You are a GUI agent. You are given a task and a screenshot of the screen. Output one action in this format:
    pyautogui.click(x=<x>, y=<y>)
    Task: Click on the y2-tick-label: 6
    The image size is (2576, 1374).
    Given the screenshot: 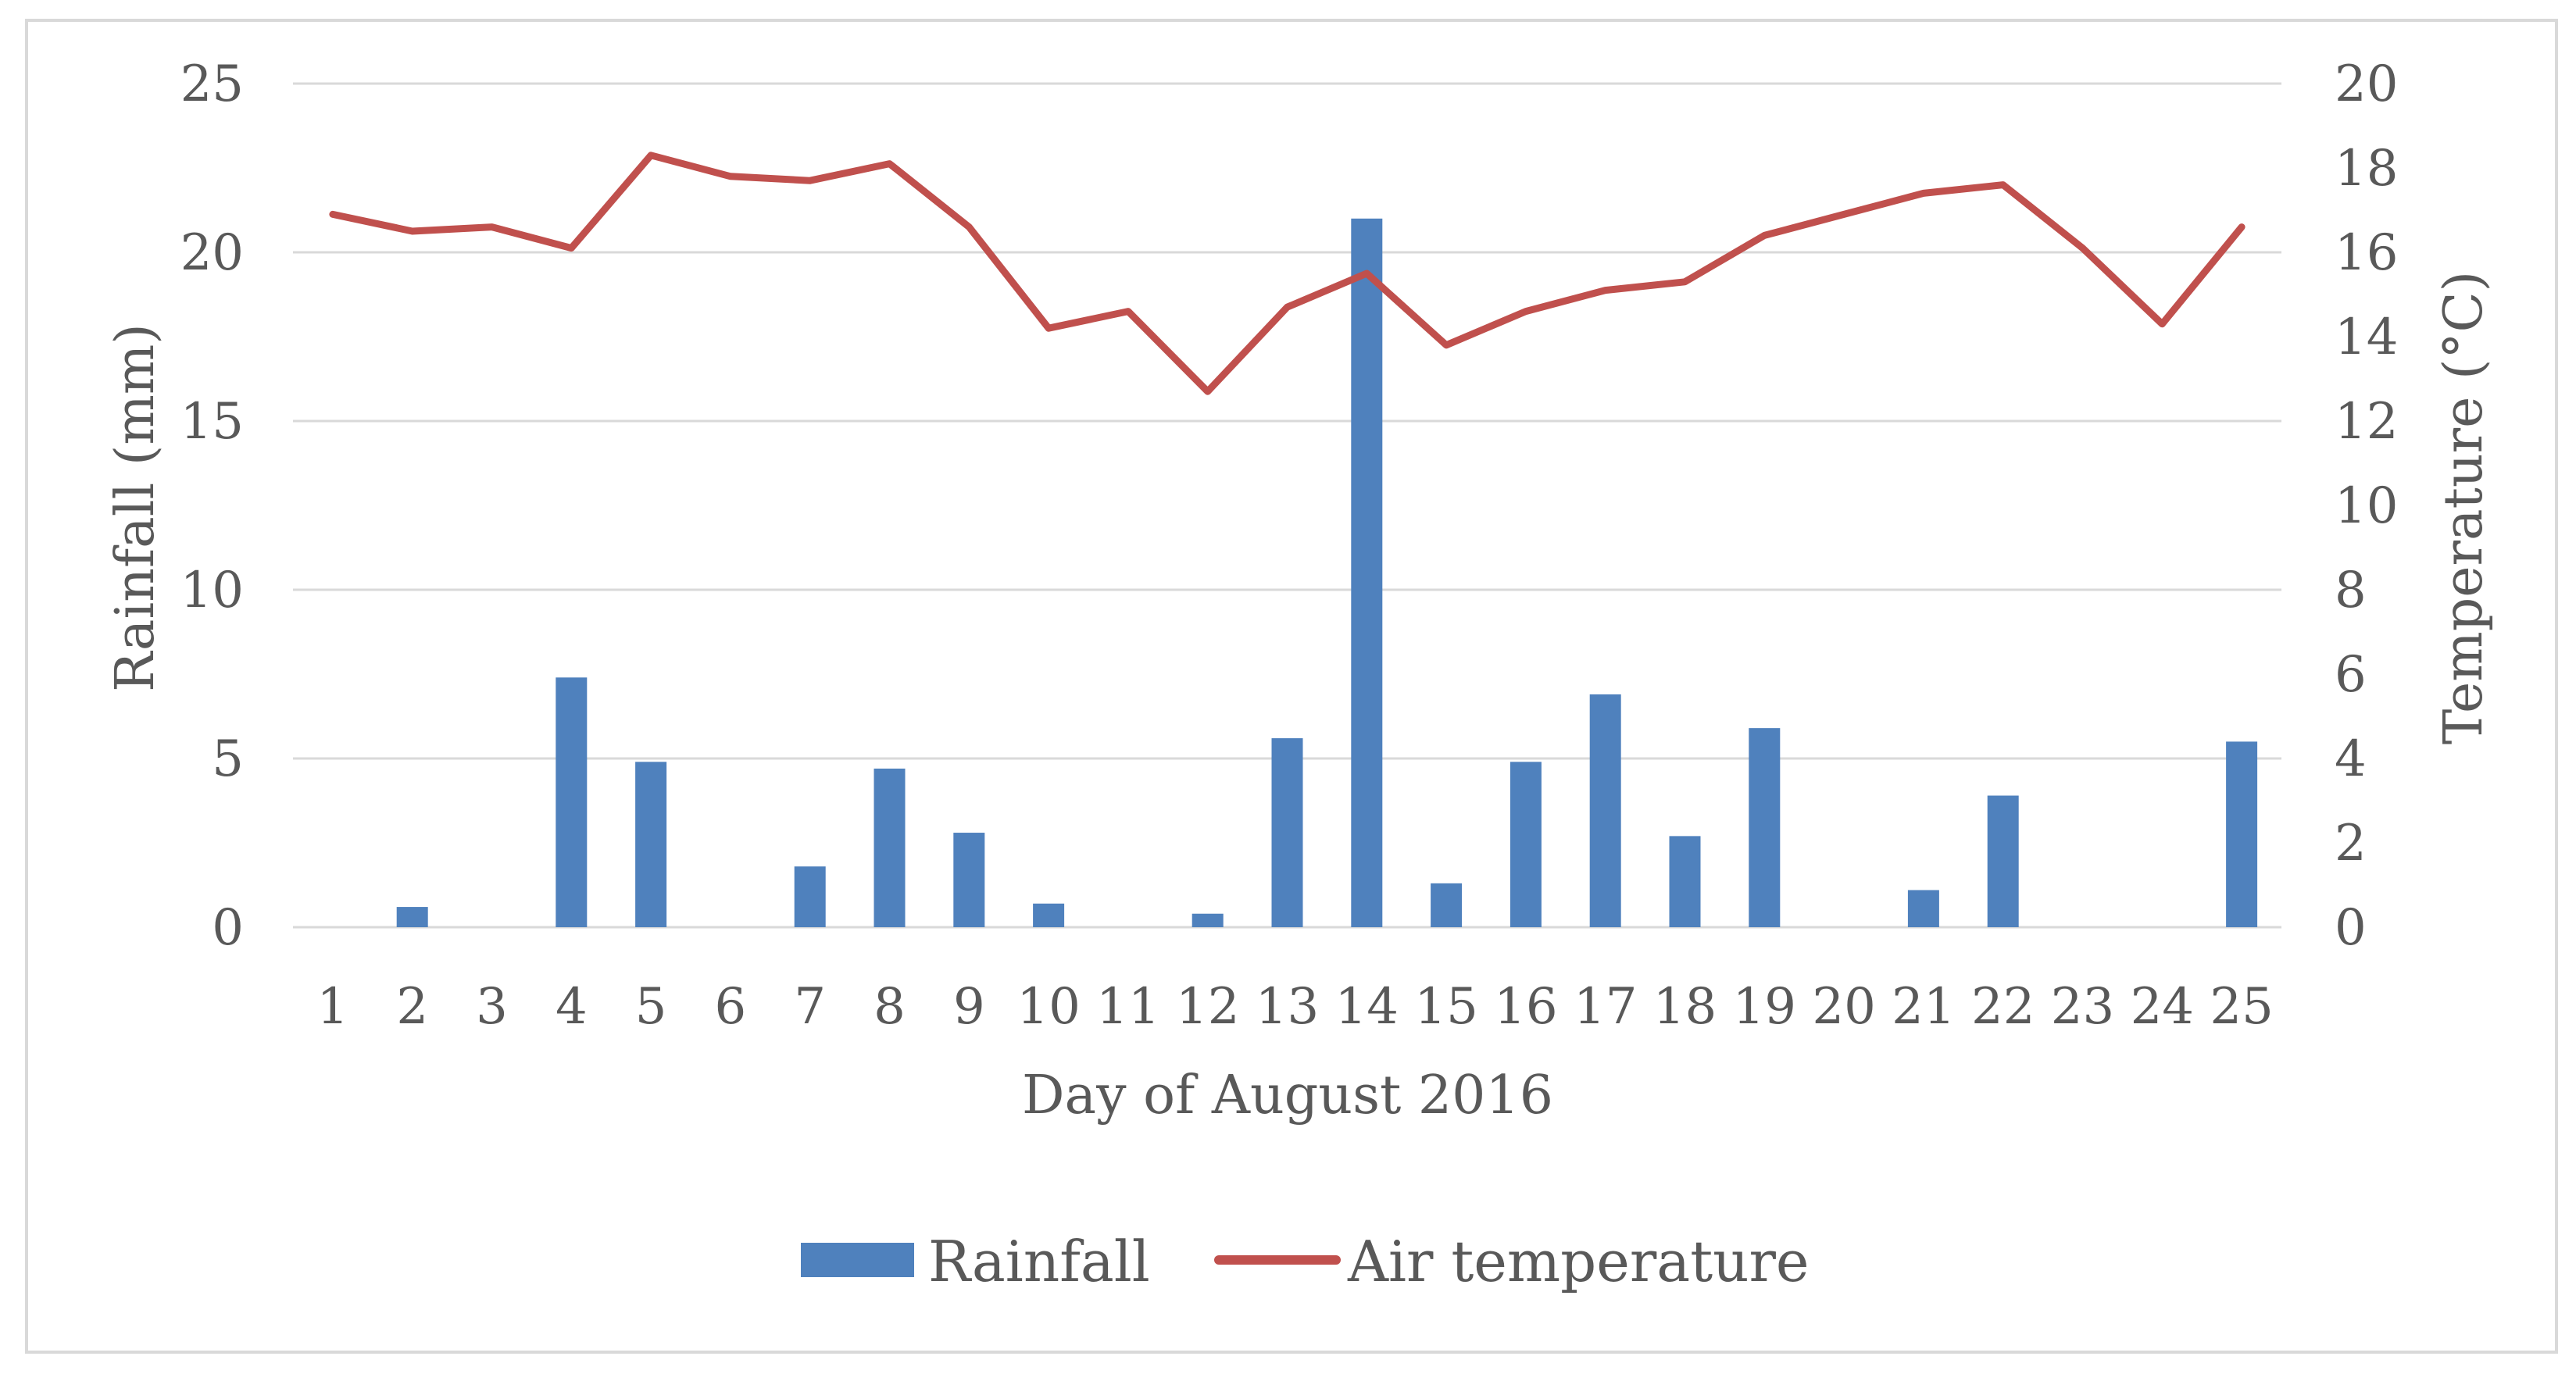 What is the action you would take?
    pyautogui.click(x=2351, y=675)
    